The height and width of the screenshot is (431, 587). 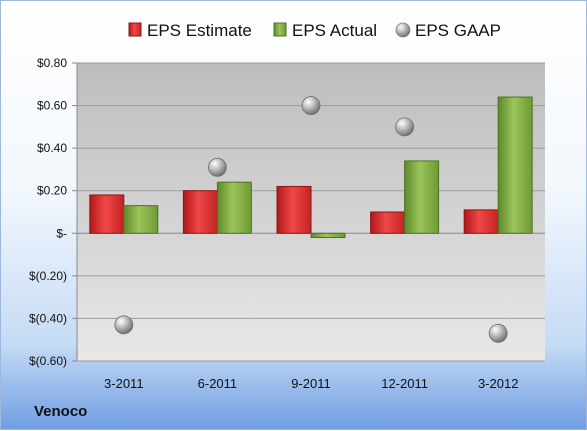 What do you see at coordinates (458, 30) in the screenshot?
I see `legend-label-eps-gaap: EPS GAAP` at bounding box center [458, 30].